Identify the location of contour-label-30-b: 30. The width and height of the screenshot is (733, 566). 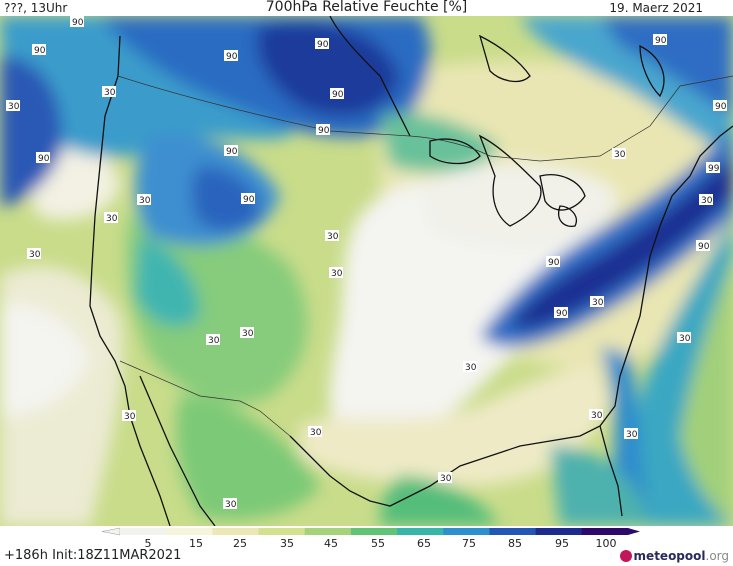
(109, 92).